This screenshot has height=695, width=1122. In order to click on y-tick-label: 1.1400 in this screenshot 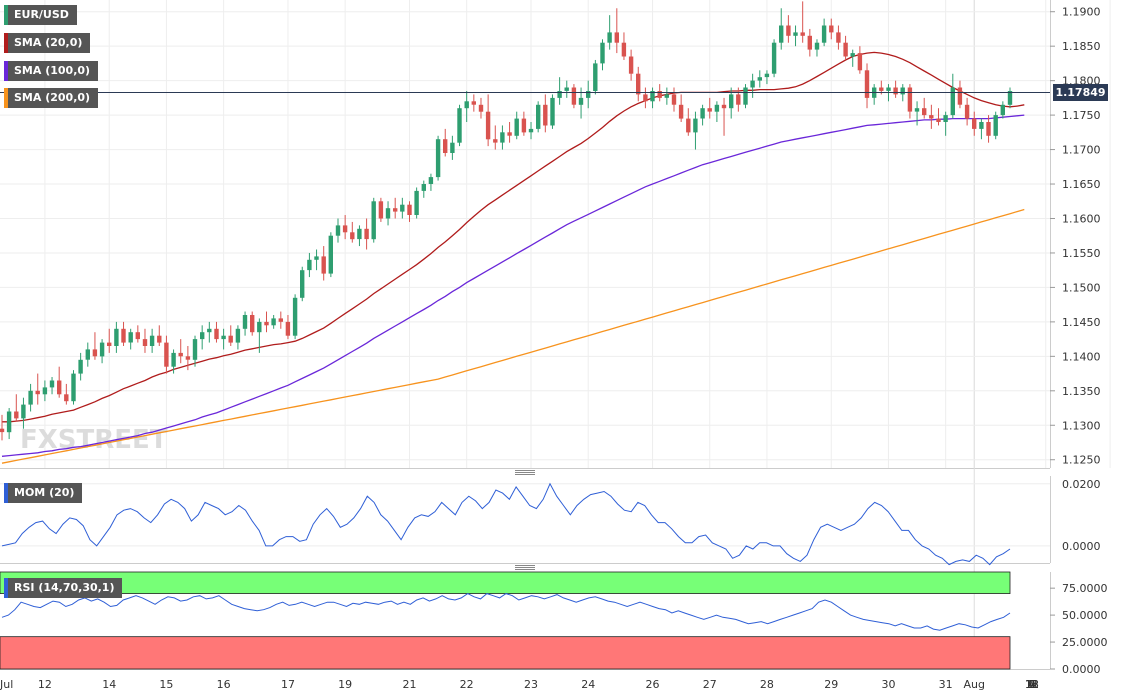, I will do `click(1081, 356)`.